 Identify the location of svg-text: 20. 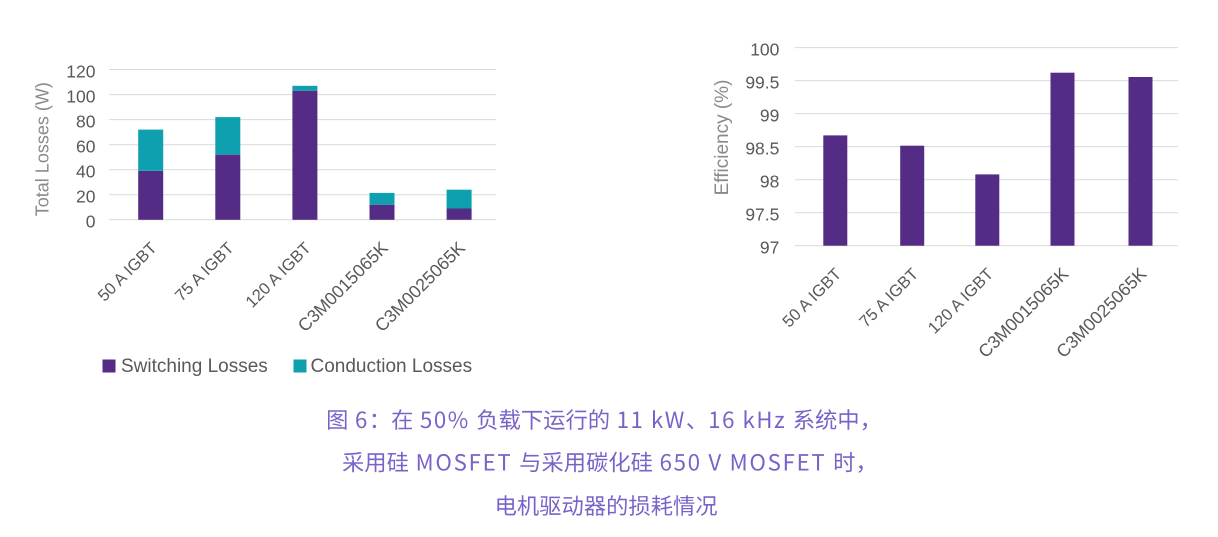
(86, 197).